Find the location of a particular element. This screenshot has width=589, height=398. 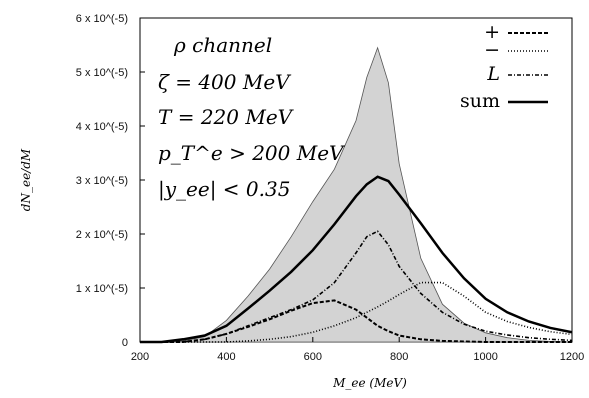

x-tick-label: 200 is located at coordinates (140, 357).